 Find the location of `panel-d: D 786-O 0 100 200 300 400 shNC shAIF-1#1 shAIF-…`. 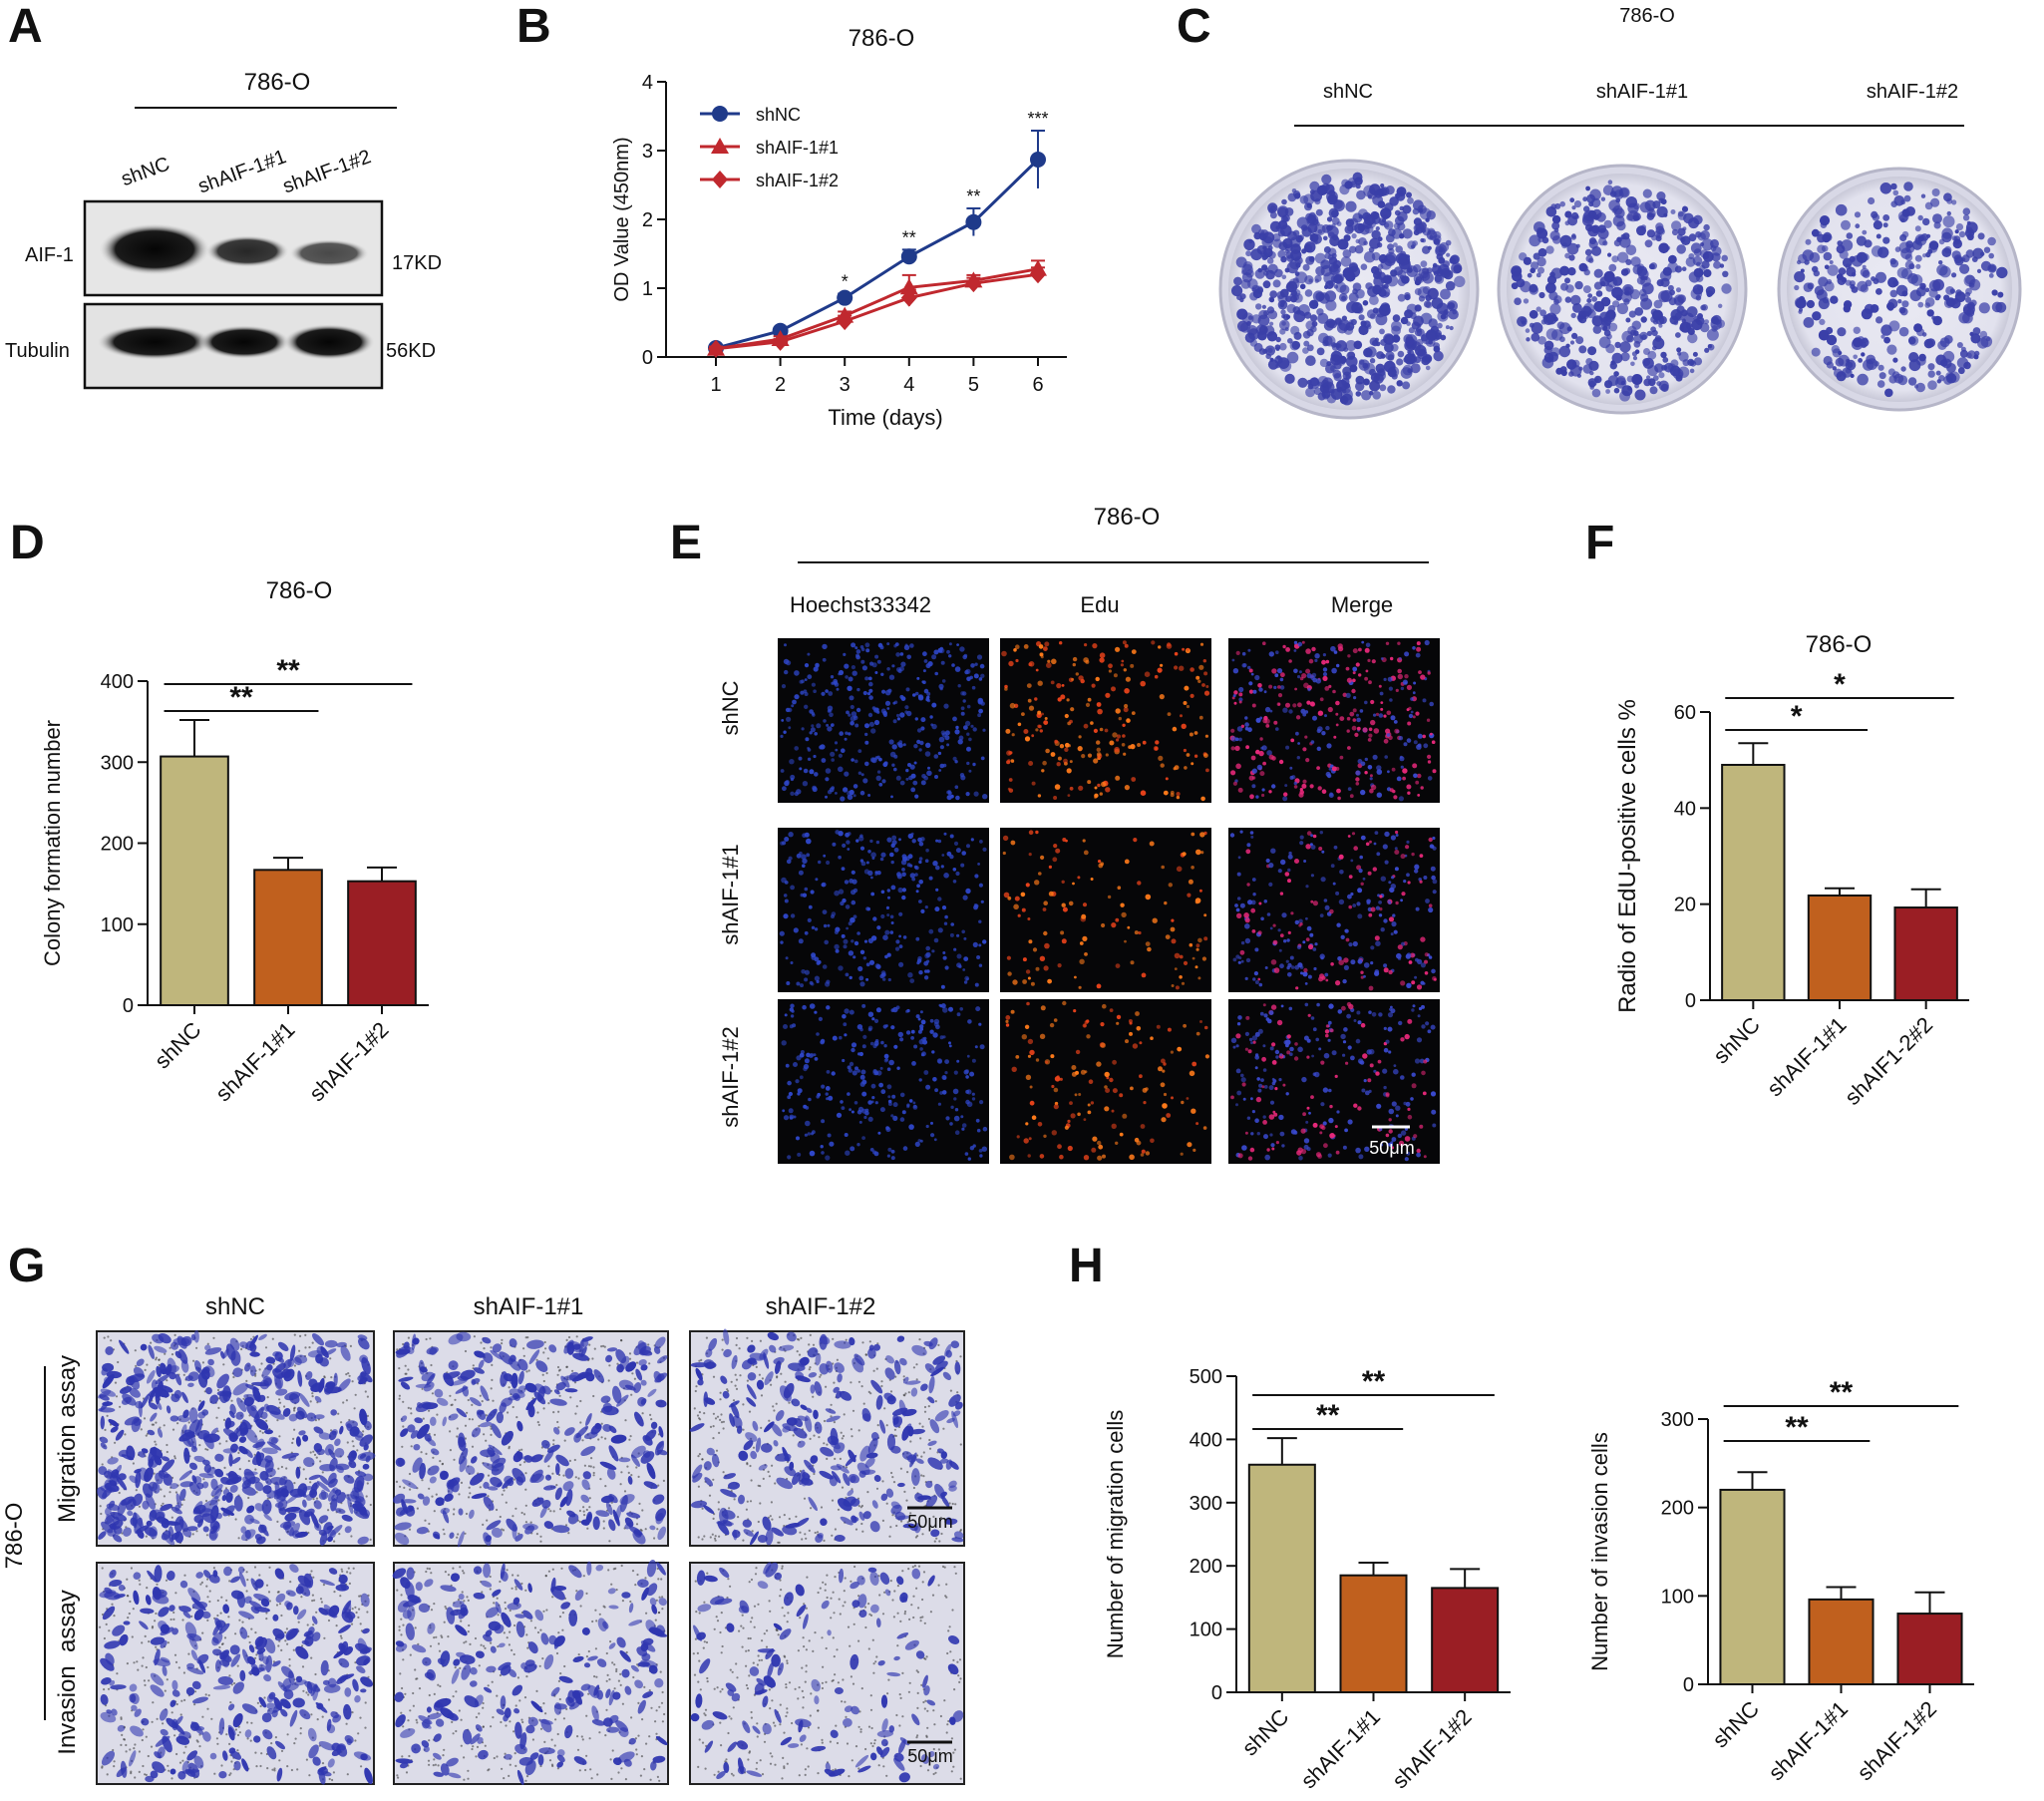

panel-d: D 786-O 0 100 200 300 400 shNC shAIF-1#1 shAIF-… is located at coordinates (219, 811).